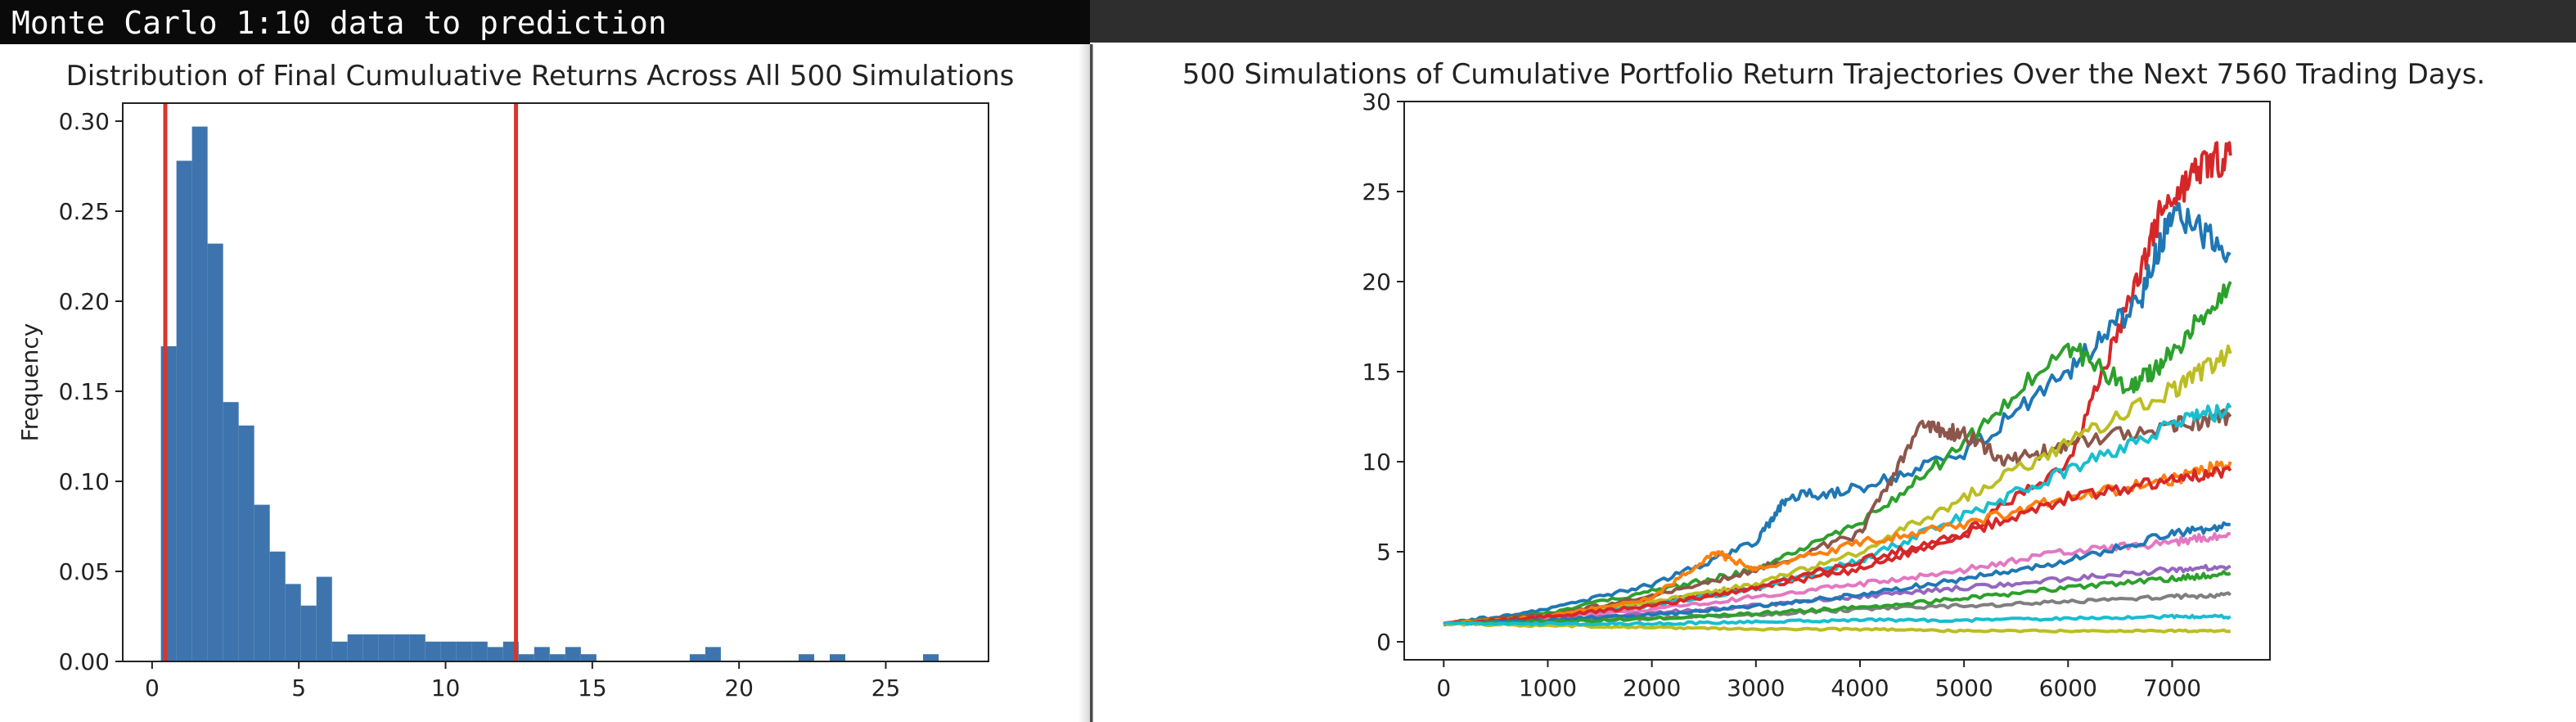 This screenshot has height=722, width=2576. What do you see at coordinates (84, 211) in the screenshot?
I see `y-tick-label: 0.25` at bounding box center [84, 211].